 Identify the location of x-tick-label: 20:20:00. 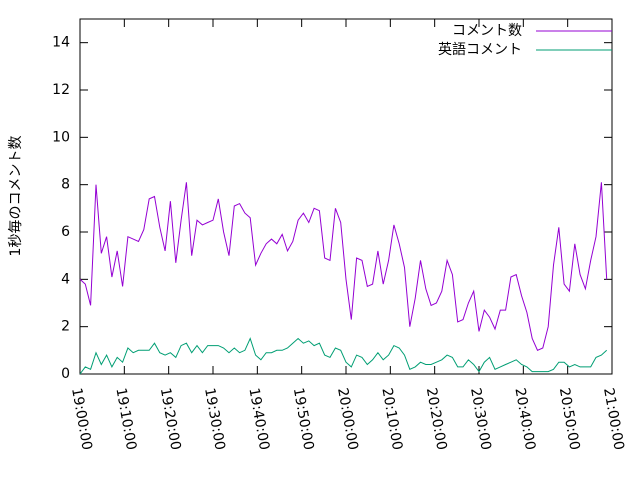
(436, 419).